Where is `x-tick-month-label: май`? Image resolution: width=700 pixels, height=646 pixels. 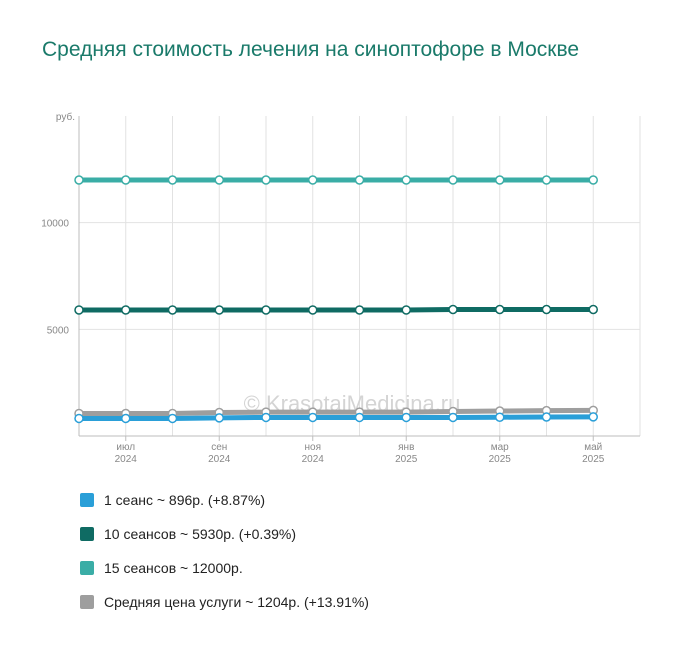
x-tick-month-label: май is located at coordinates (593, 447).